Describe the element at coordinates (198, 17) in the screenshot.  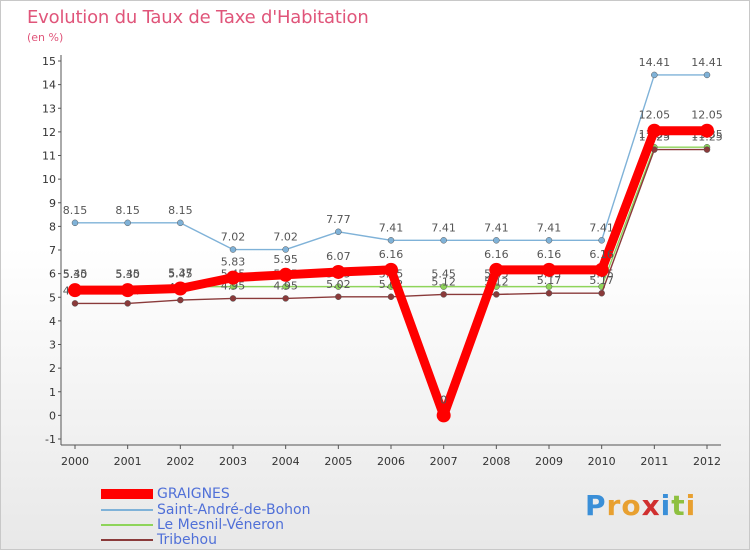
I see `chart-title: Evolution du Taux de Taxe d'Habitation` at that location.